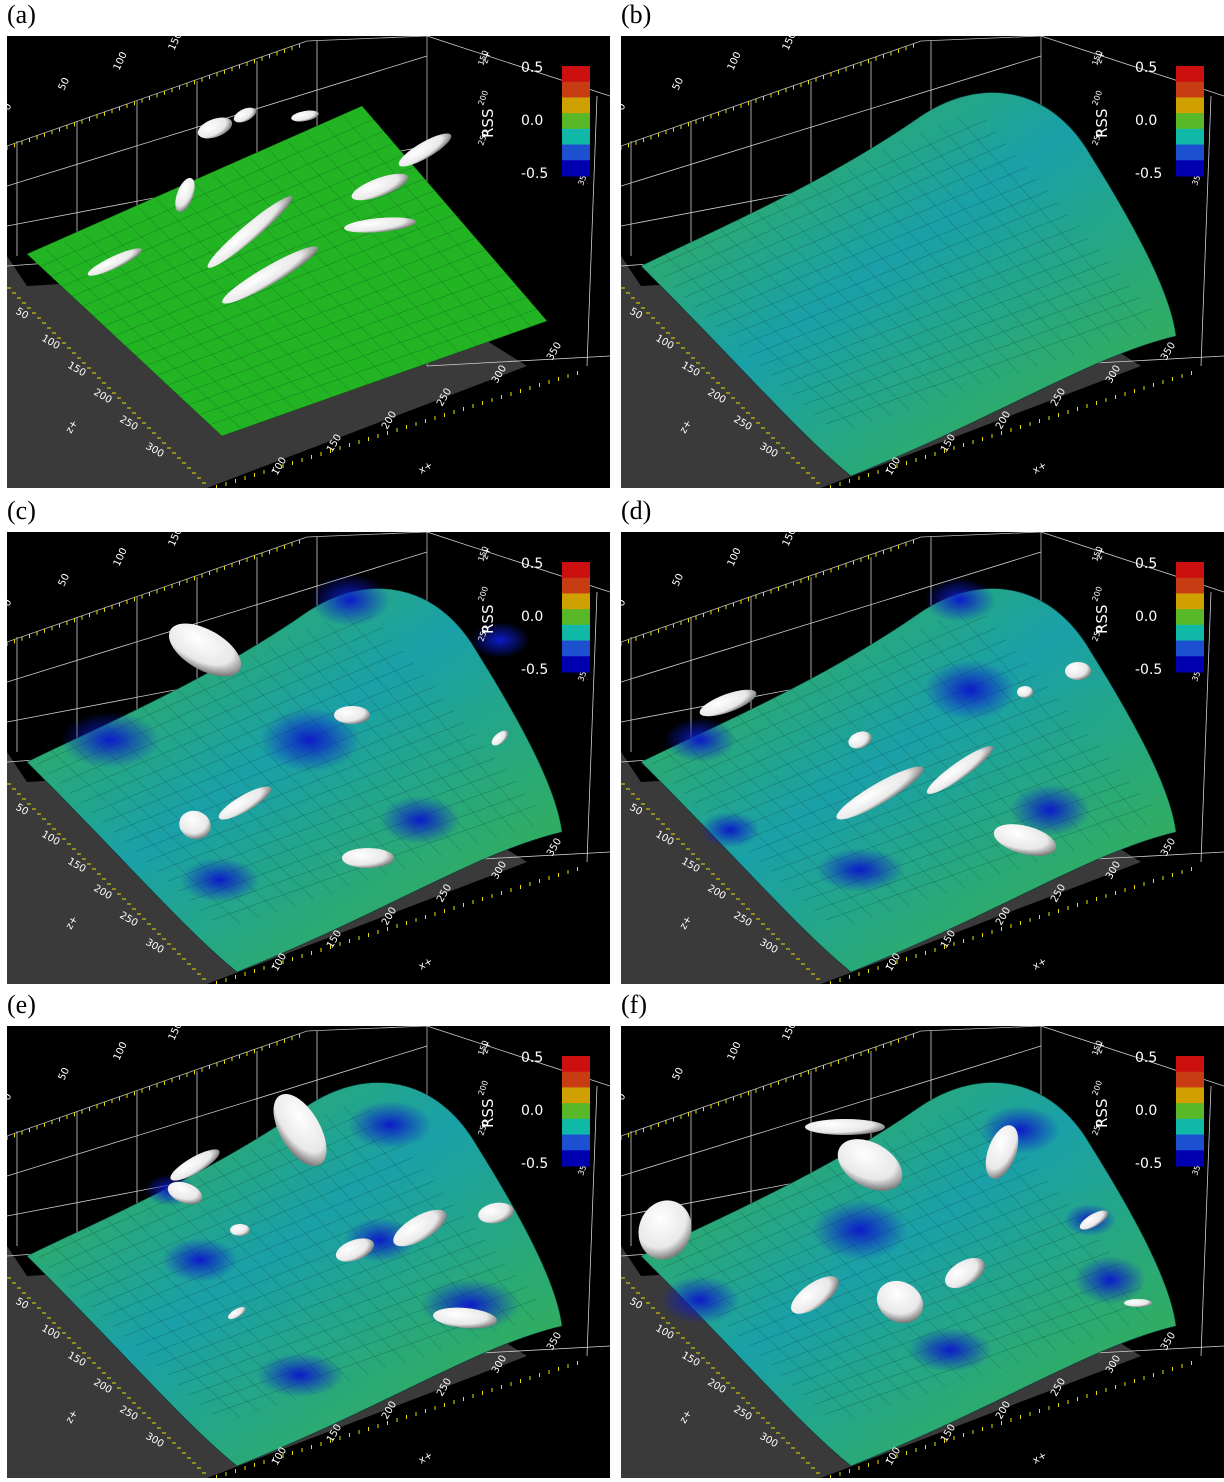  I want to click on panel-label: (c), so click(21, 510).